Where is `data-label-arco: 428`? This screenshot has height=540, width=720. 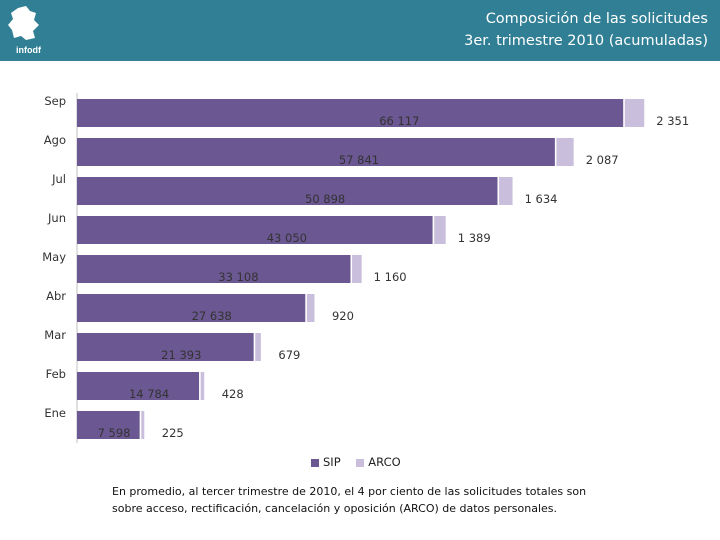 data-label-arco: 428 is located at coordinates (233, 394).